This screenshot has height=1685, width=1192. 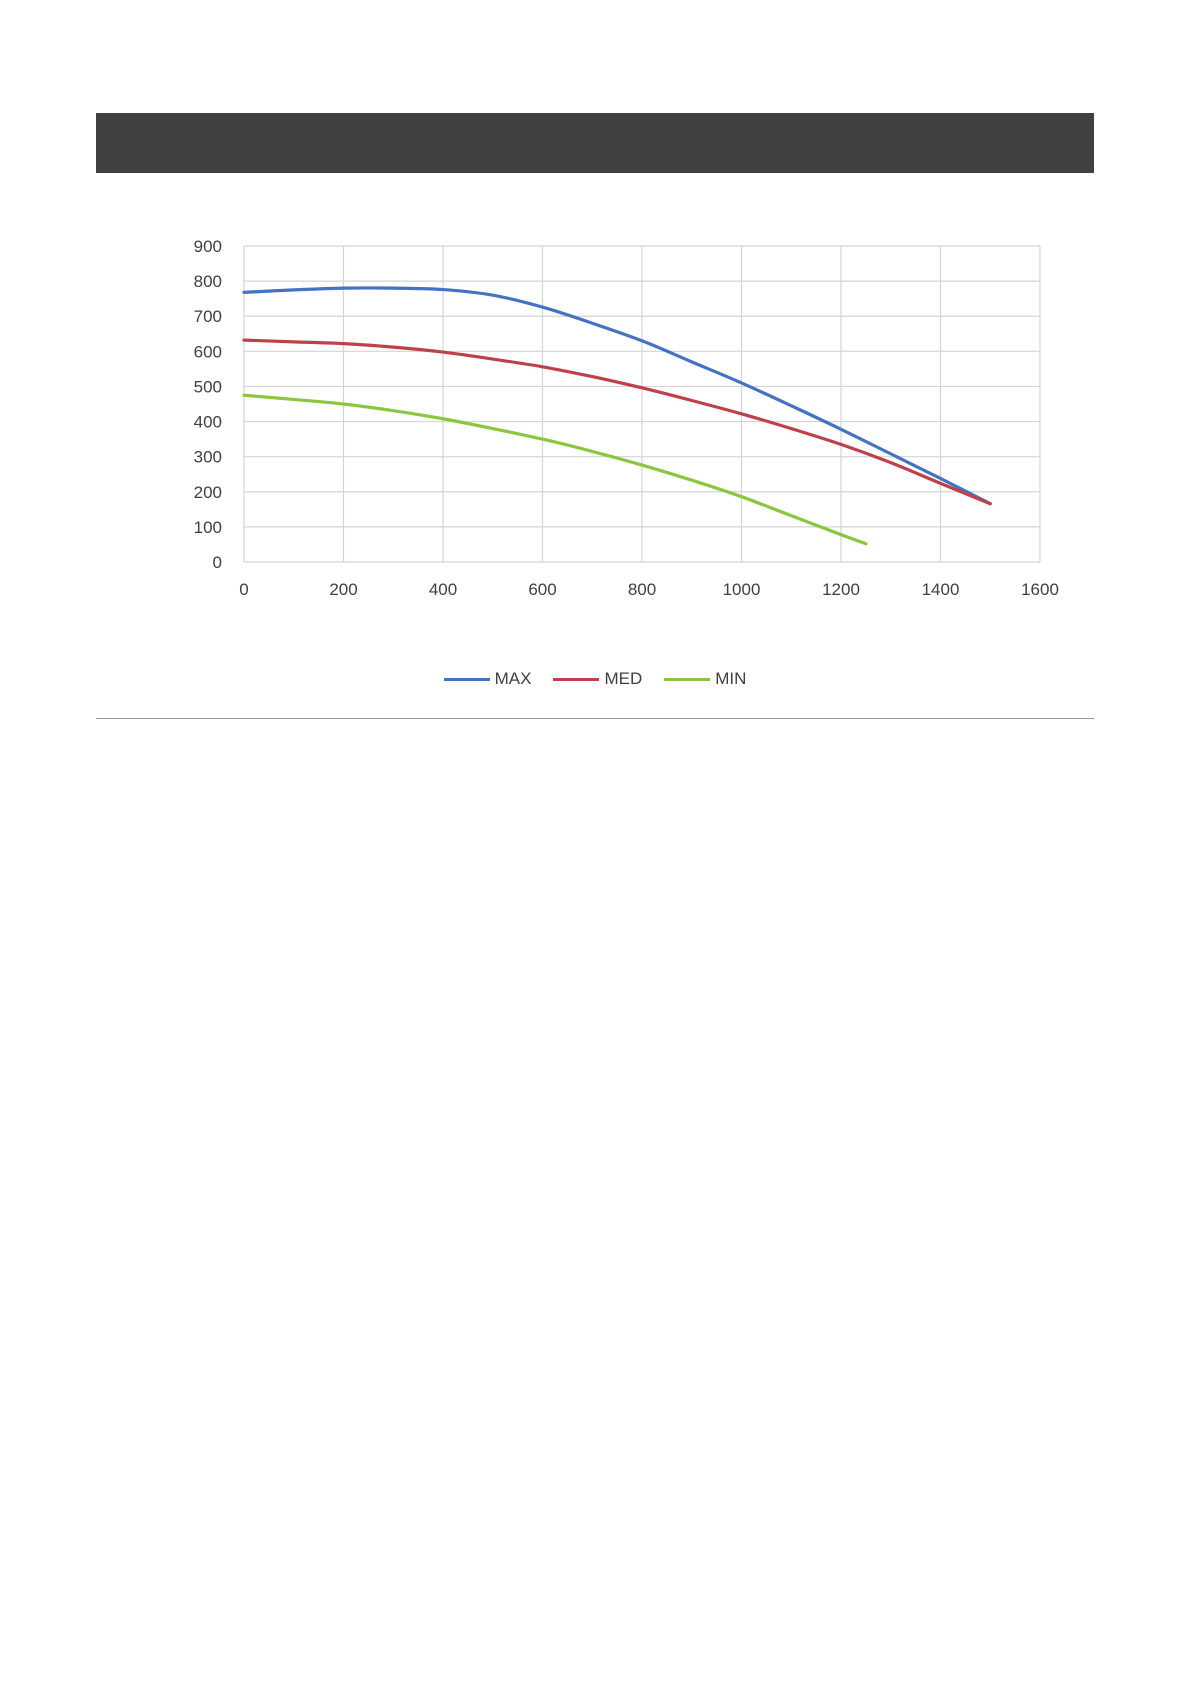 What do you see at coordinates (208, 351) in the screenshot?
I see `y-tick-label: 600` at bounding box center [208, 351].